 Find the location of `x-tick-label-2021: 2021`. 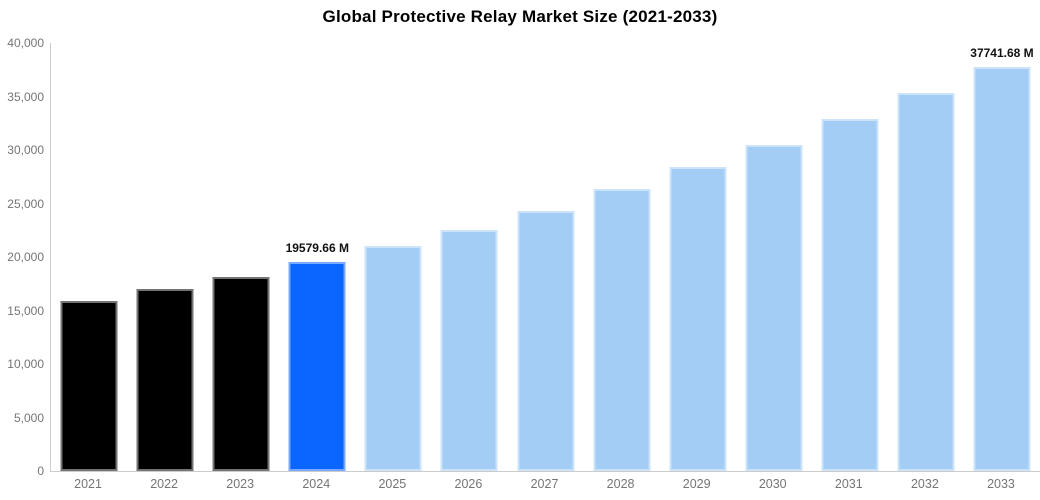

x-tick-label-2021: 2021 is located at coordinates (88, 484).